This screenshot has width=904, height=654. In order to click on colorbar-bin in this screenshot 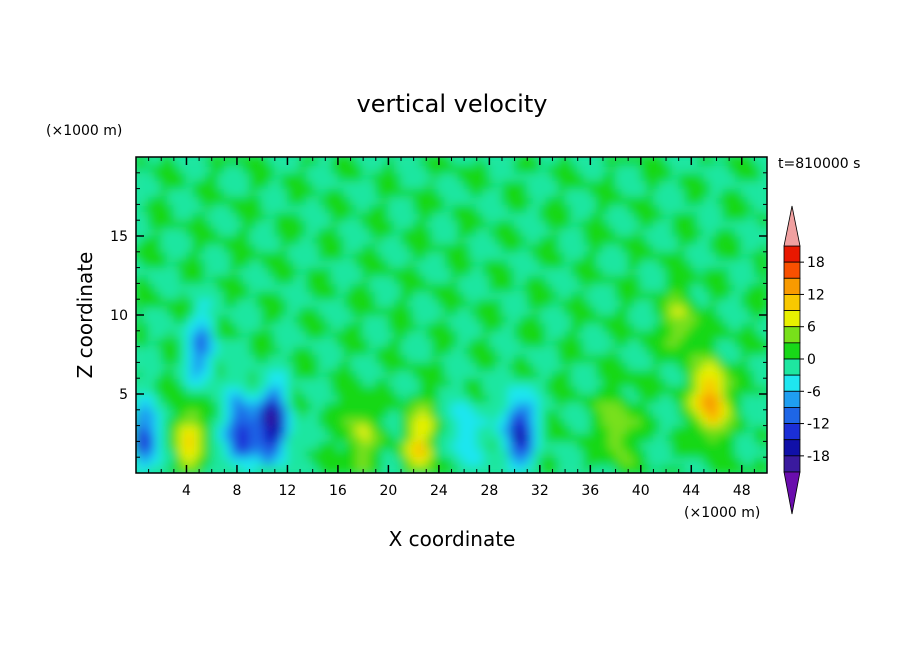, I will do `click(792, 286)`.